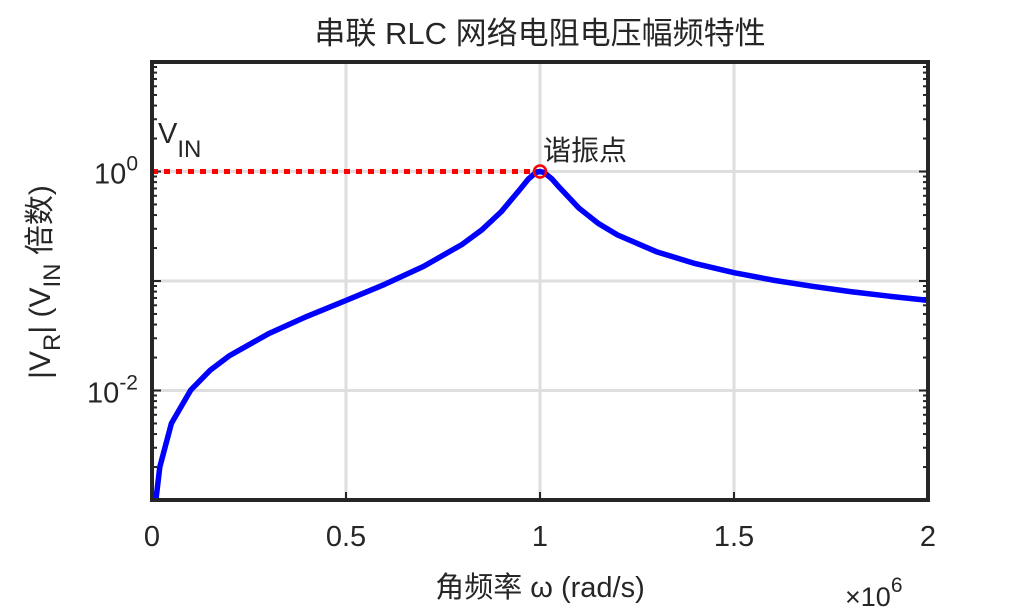 The image size is (1024, 614). I want to click on x-tick-label: 0.5, so click(346, 537).